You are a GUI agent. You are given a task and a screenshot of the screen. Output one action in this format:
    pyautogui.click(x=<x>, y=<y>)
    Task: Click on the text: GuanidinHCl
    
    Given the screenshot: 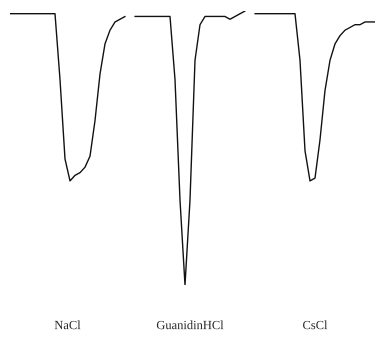 What is the action you would take?
    pyautogui.click(x=190, y=325)
    